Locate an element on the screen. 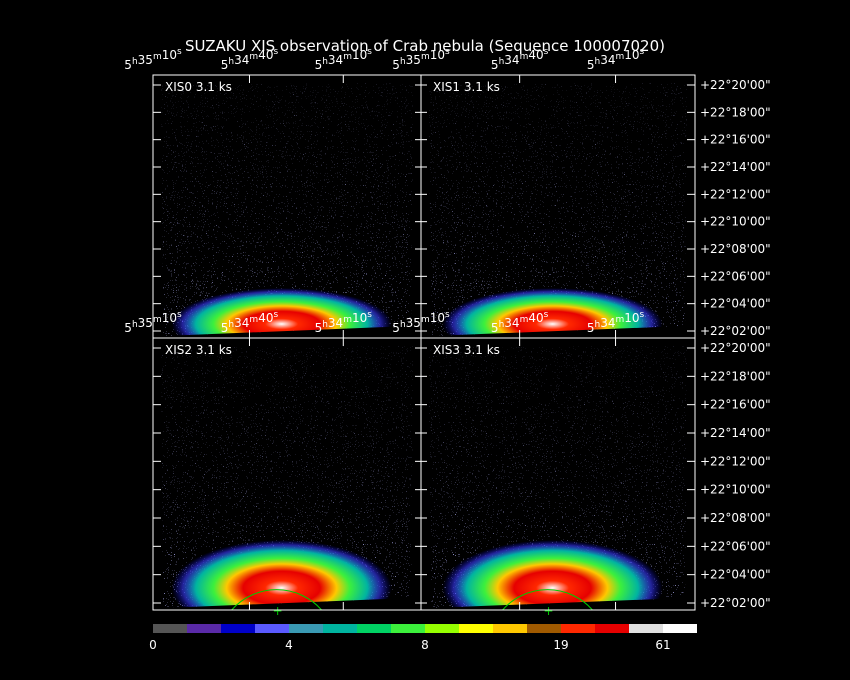  panel-label: XIS3 3.1 ks is located at coordinates (466, 350).